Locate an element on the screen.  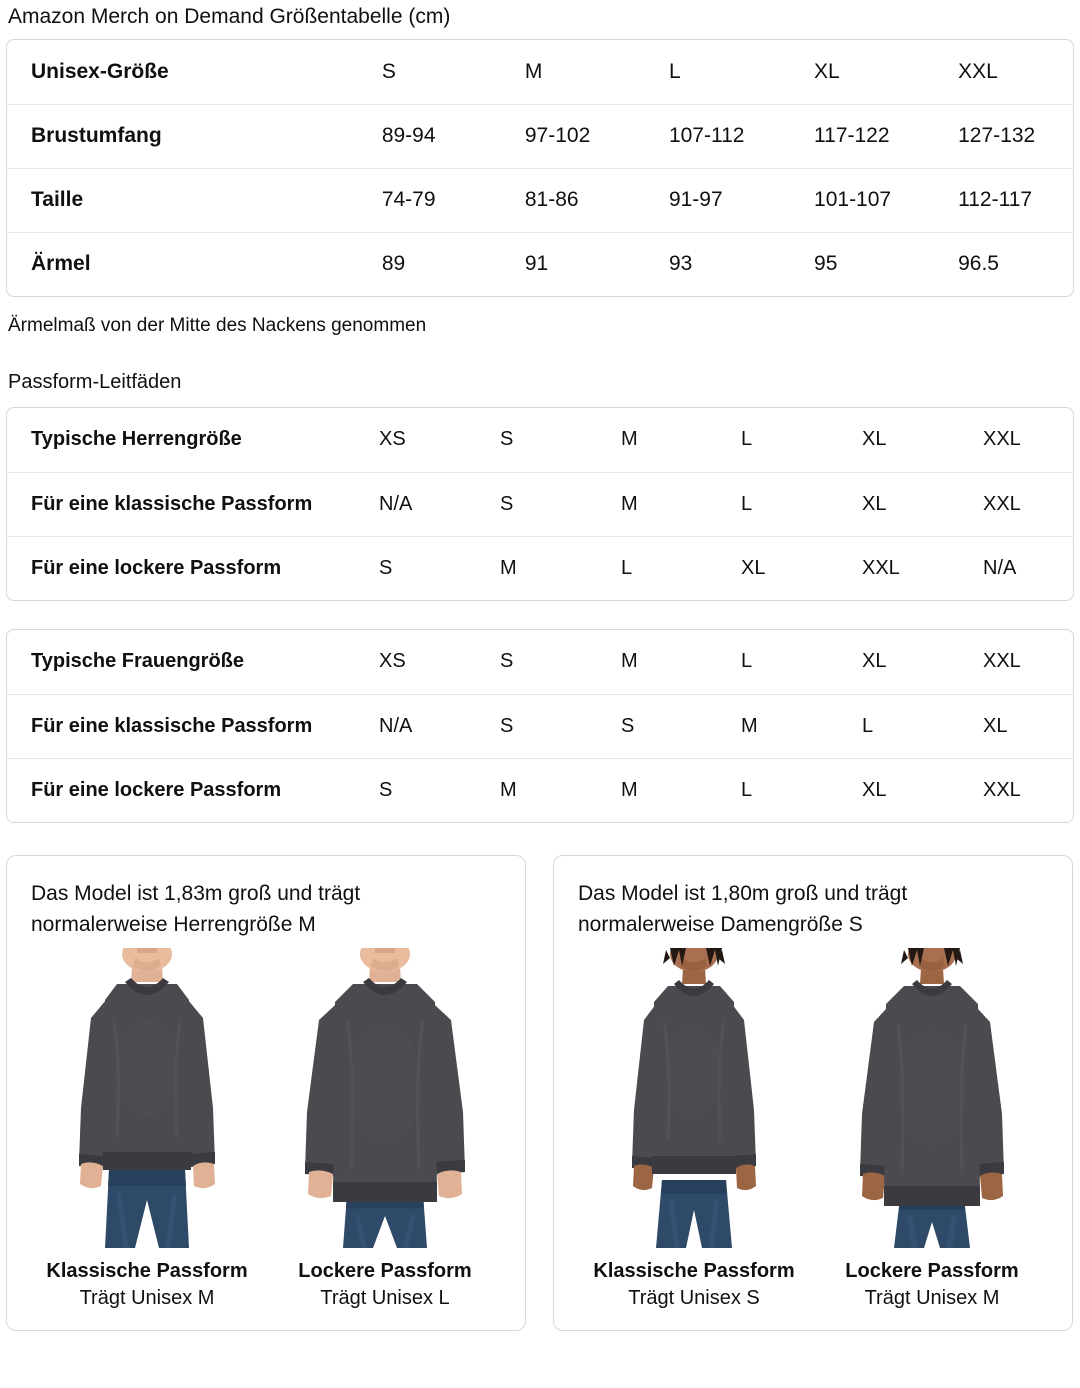
model-figure-classic: Klassische Passform Trägt Unisex M is located at coordinates (147, 1130).